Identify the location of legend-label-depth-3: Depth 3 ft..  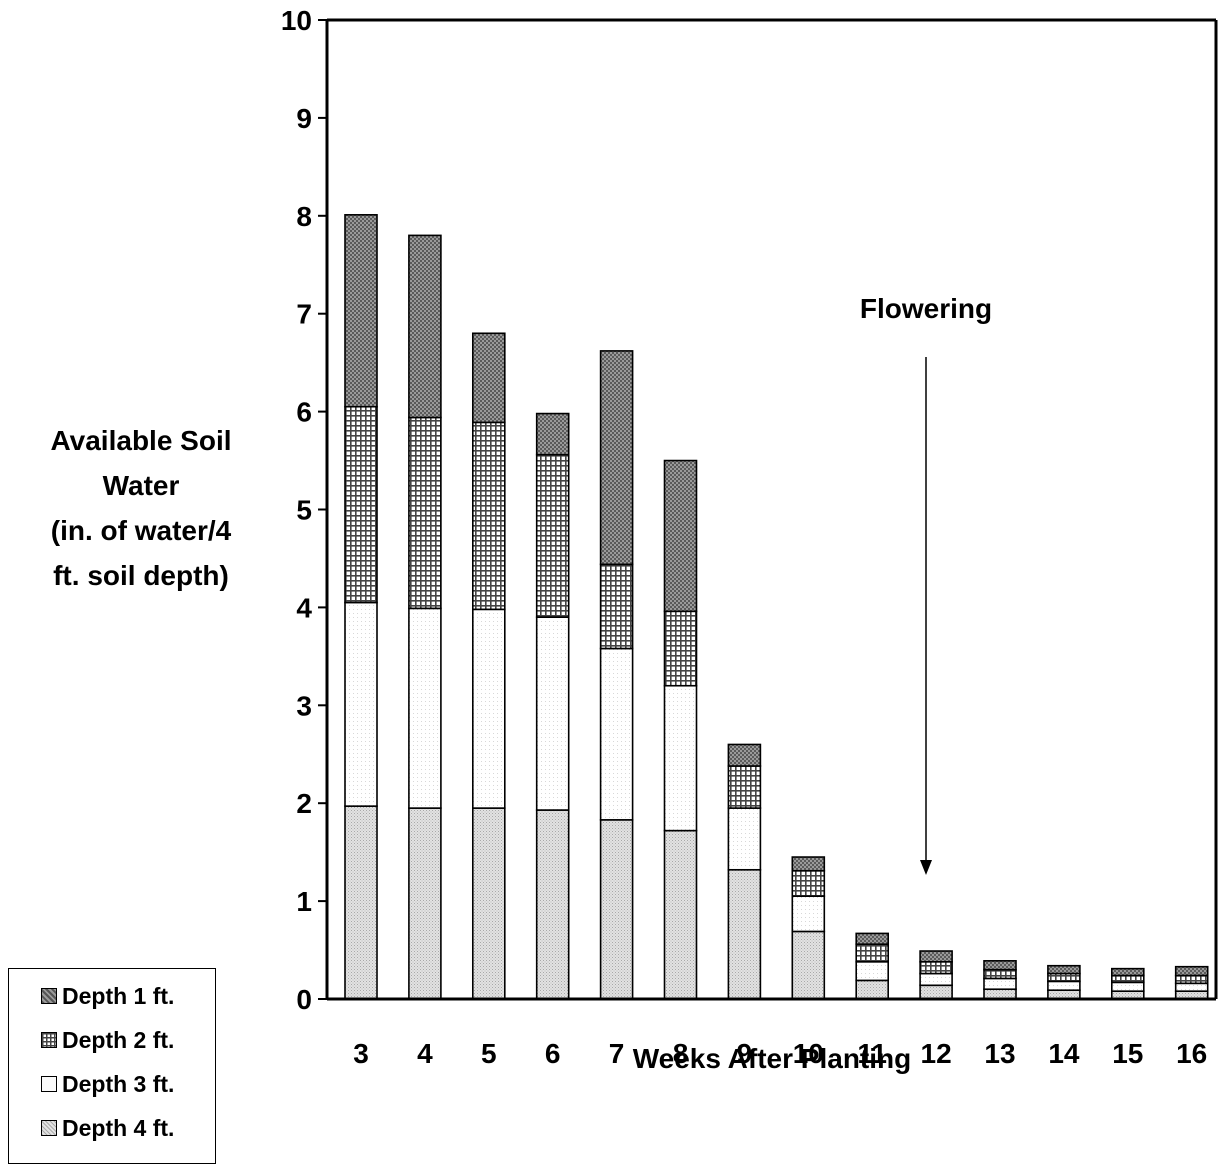
(118, 1083).